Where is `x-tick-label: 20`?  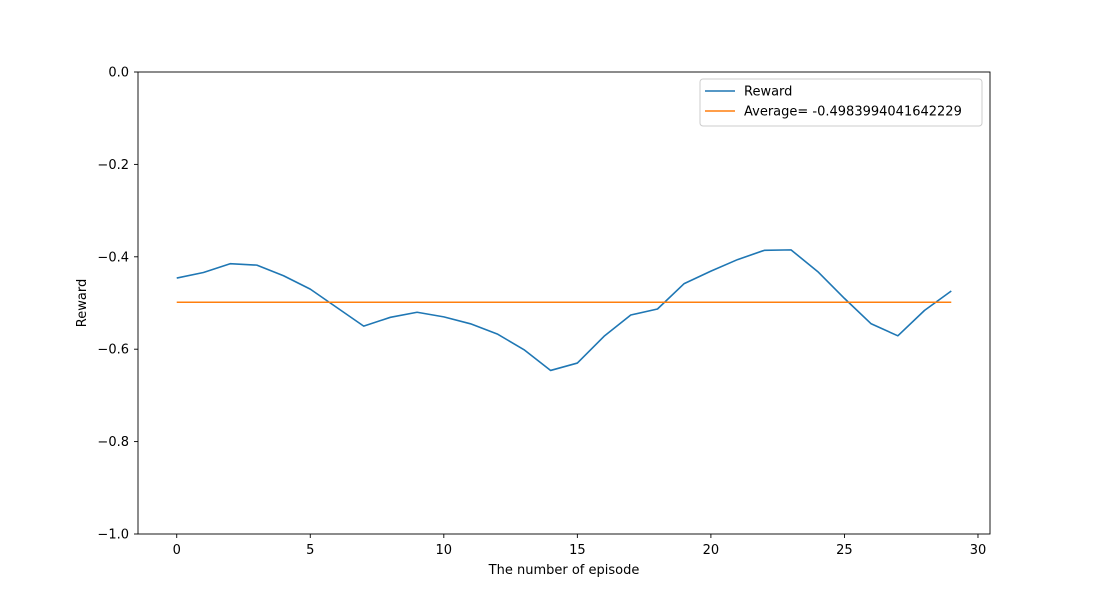 x-tick-label: 20 is located at coordinates (711, 550).